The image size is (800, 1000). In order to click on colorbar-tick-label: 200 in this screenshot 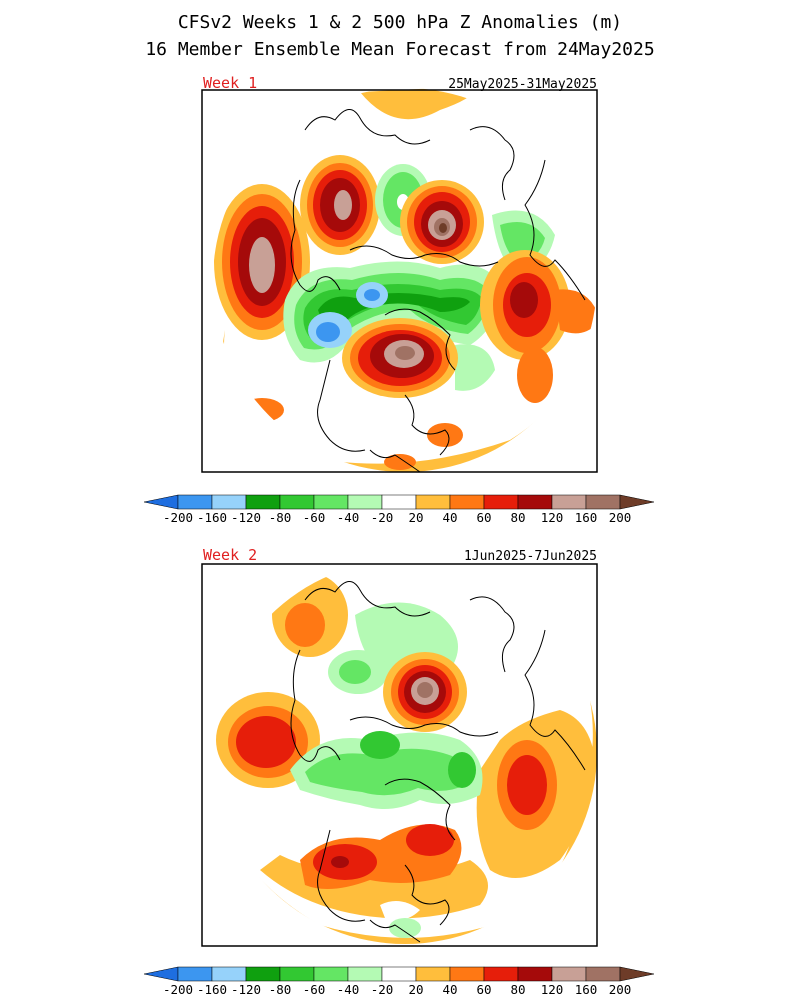, I will do `click(620, 989)`.